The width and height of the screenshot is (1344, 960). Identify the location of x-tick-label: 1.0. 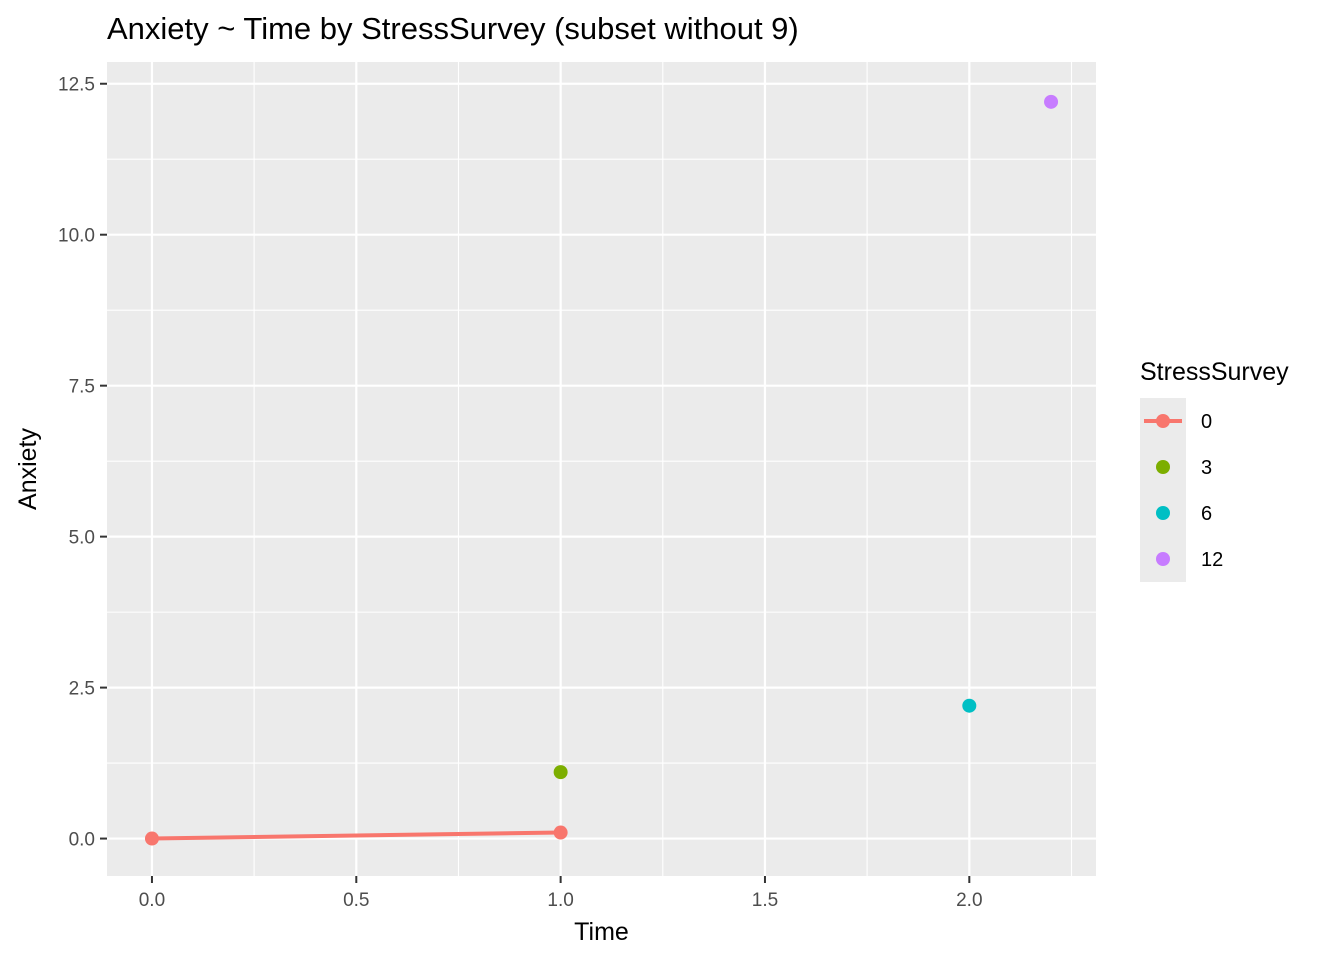
(560, 900).